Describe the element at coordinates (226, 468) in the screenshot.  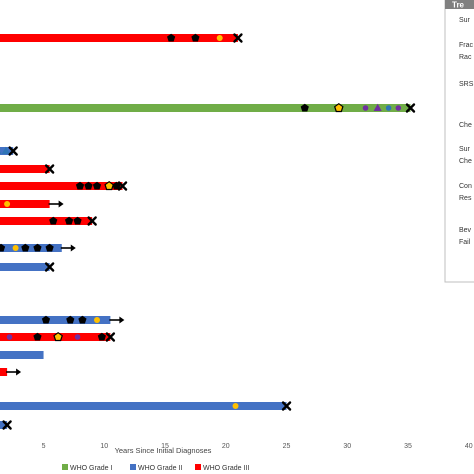
I see `legend-label: WHO Grade III` at that location.